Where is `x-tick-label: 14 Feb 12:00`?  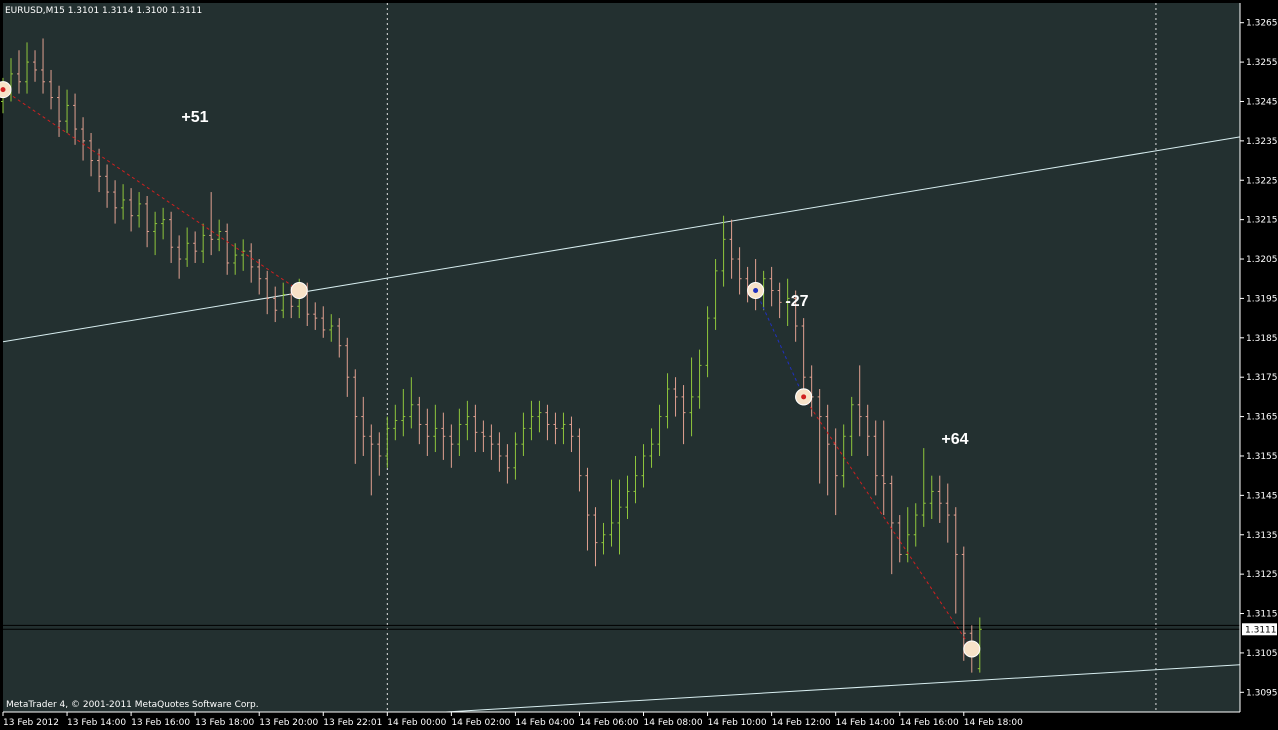 x-tick-label: 14 Feb 12:00 is located at coordinates (801, 723).